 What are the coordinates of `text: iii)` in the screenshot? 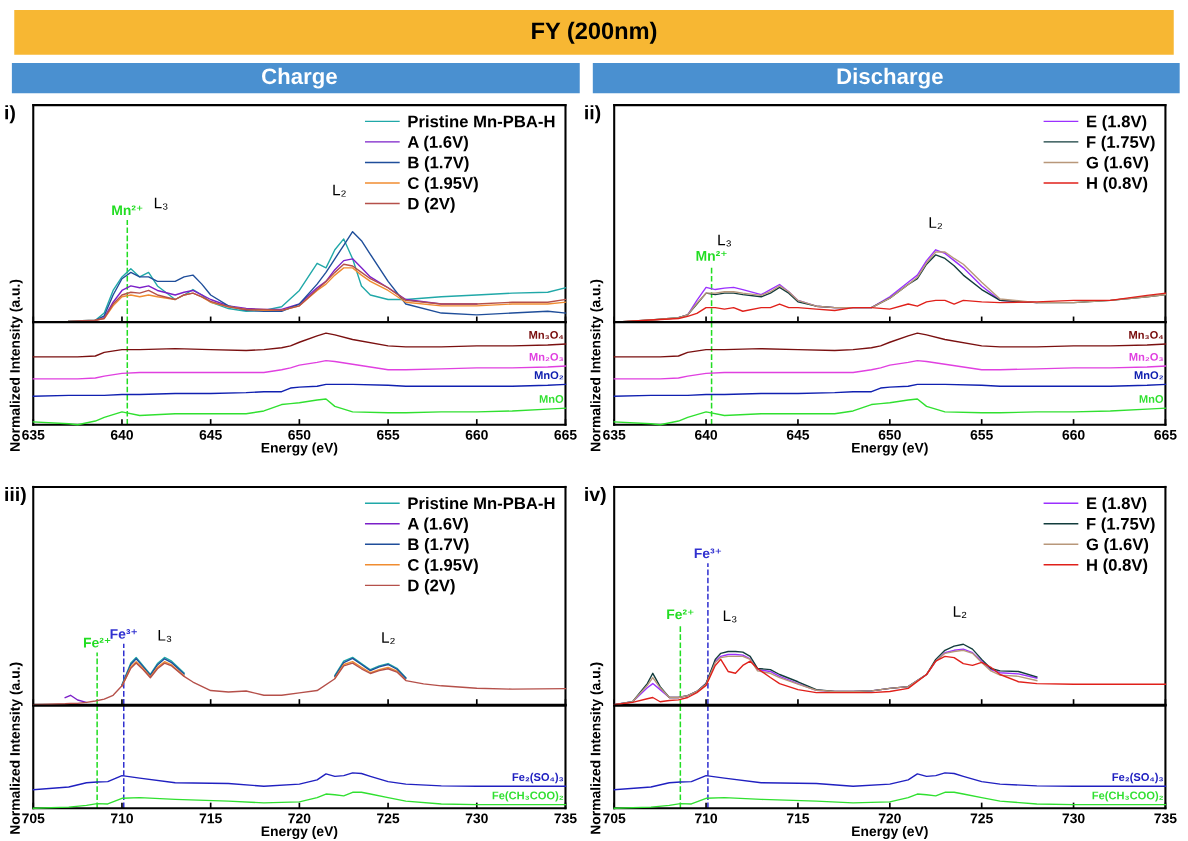 It's located at (15, 496).